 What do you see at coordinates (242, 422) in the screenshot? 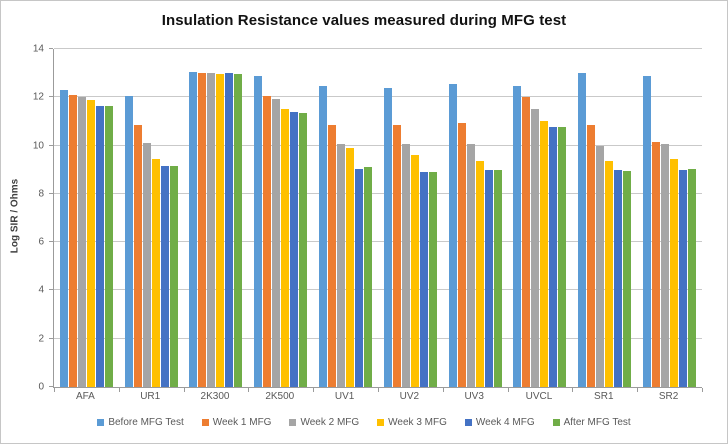
I see `legend-label: Week 1 MFG` at bounding box center [242, 422].